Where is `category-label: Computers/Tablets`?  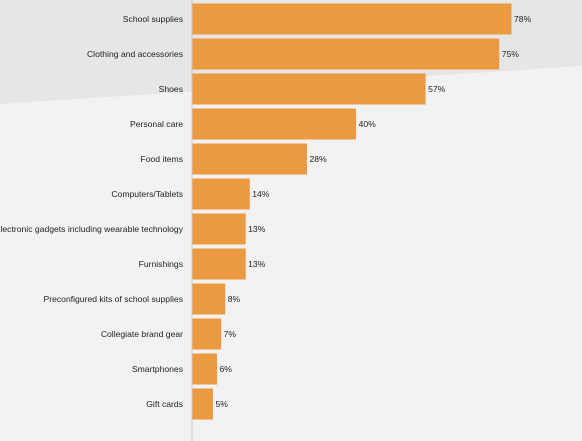
category-label: Computers/Tablets is located at coordinates (147, 194).